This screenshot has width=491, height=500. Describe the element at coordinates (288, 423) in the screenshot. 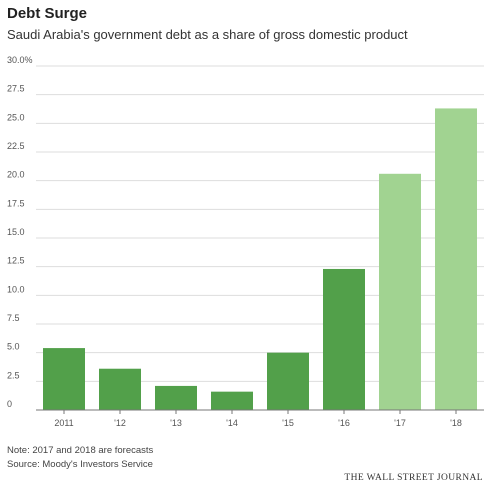

I see `x-tick-label: '15` at that location.